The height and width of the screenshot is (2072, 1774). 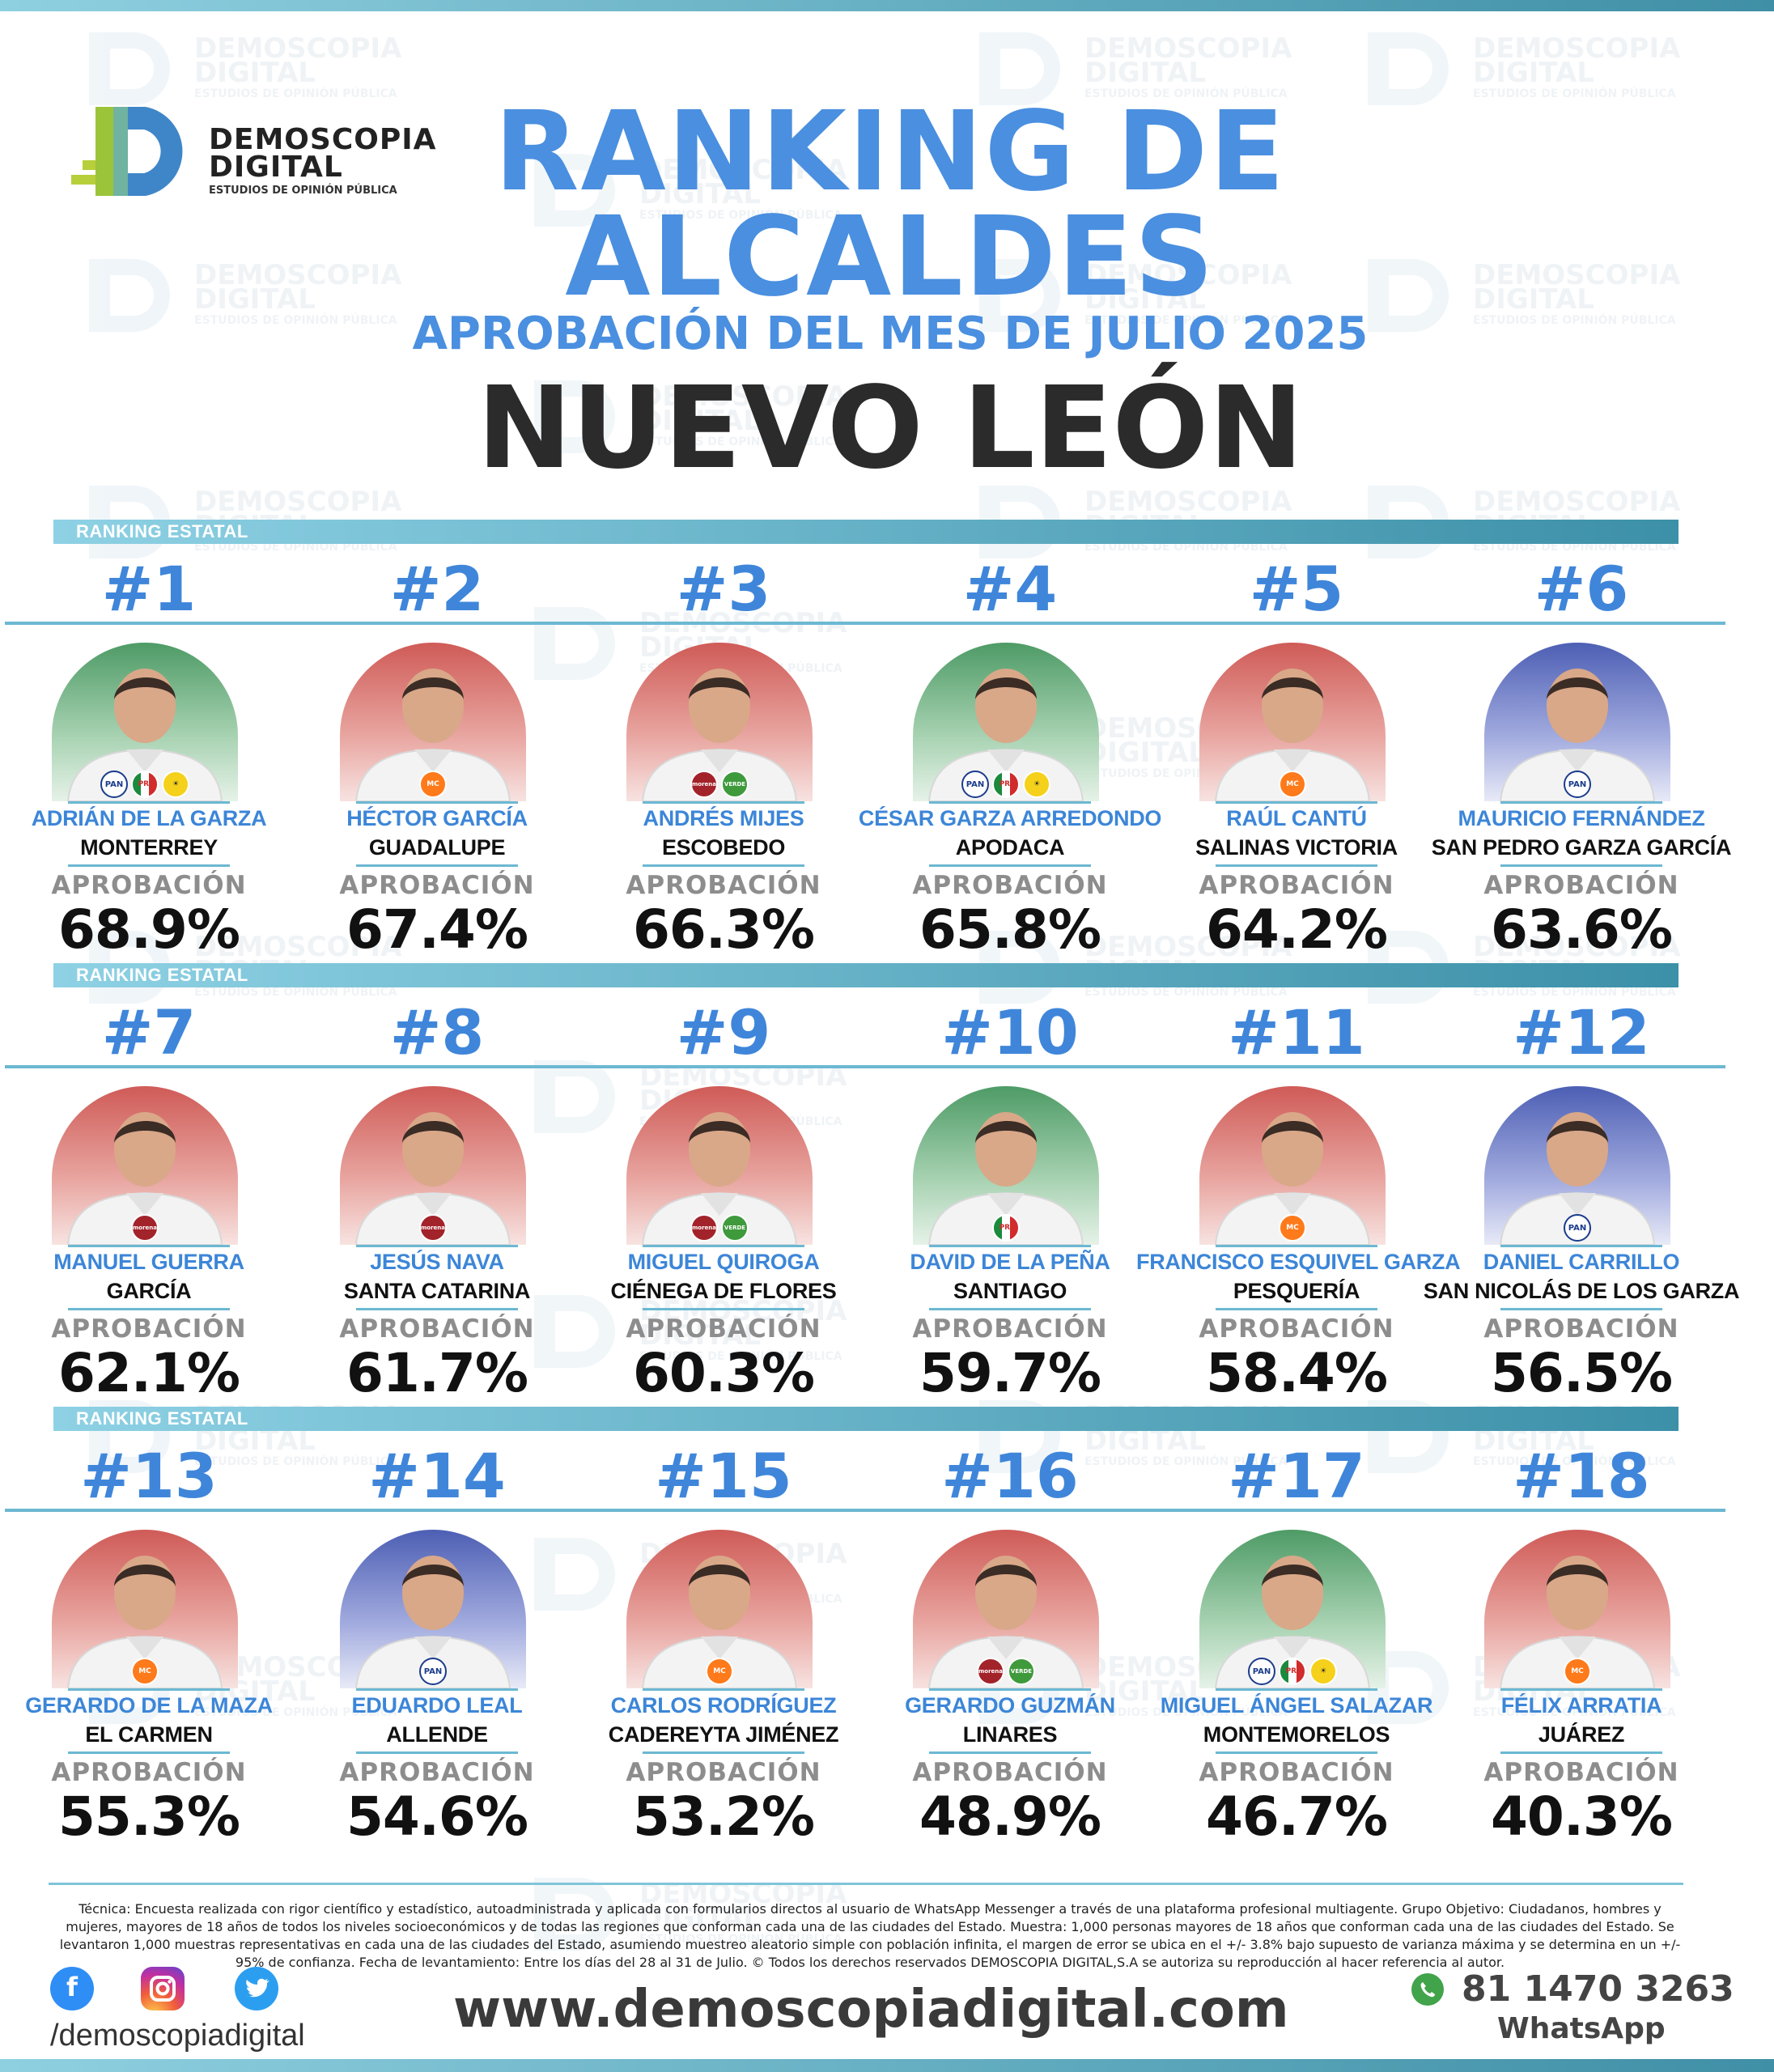 I want to click on candidate-photo: PAN, so click(x=1577, y=1165).